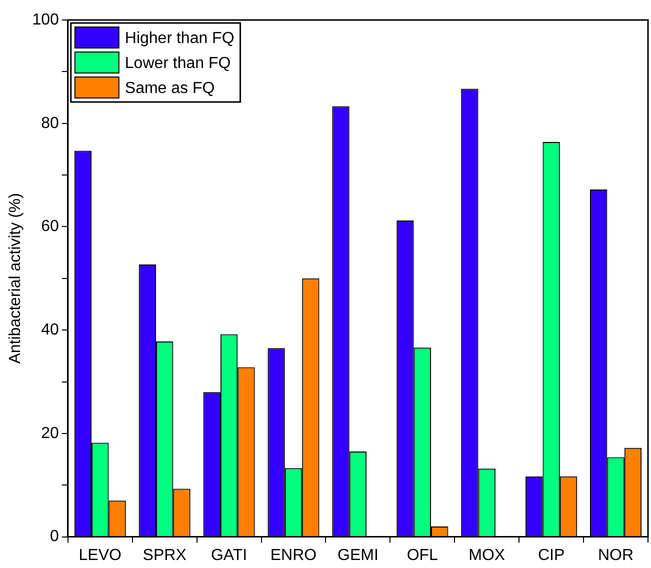  I want to click on x-tick-label: SPRX, so click(164, 555).